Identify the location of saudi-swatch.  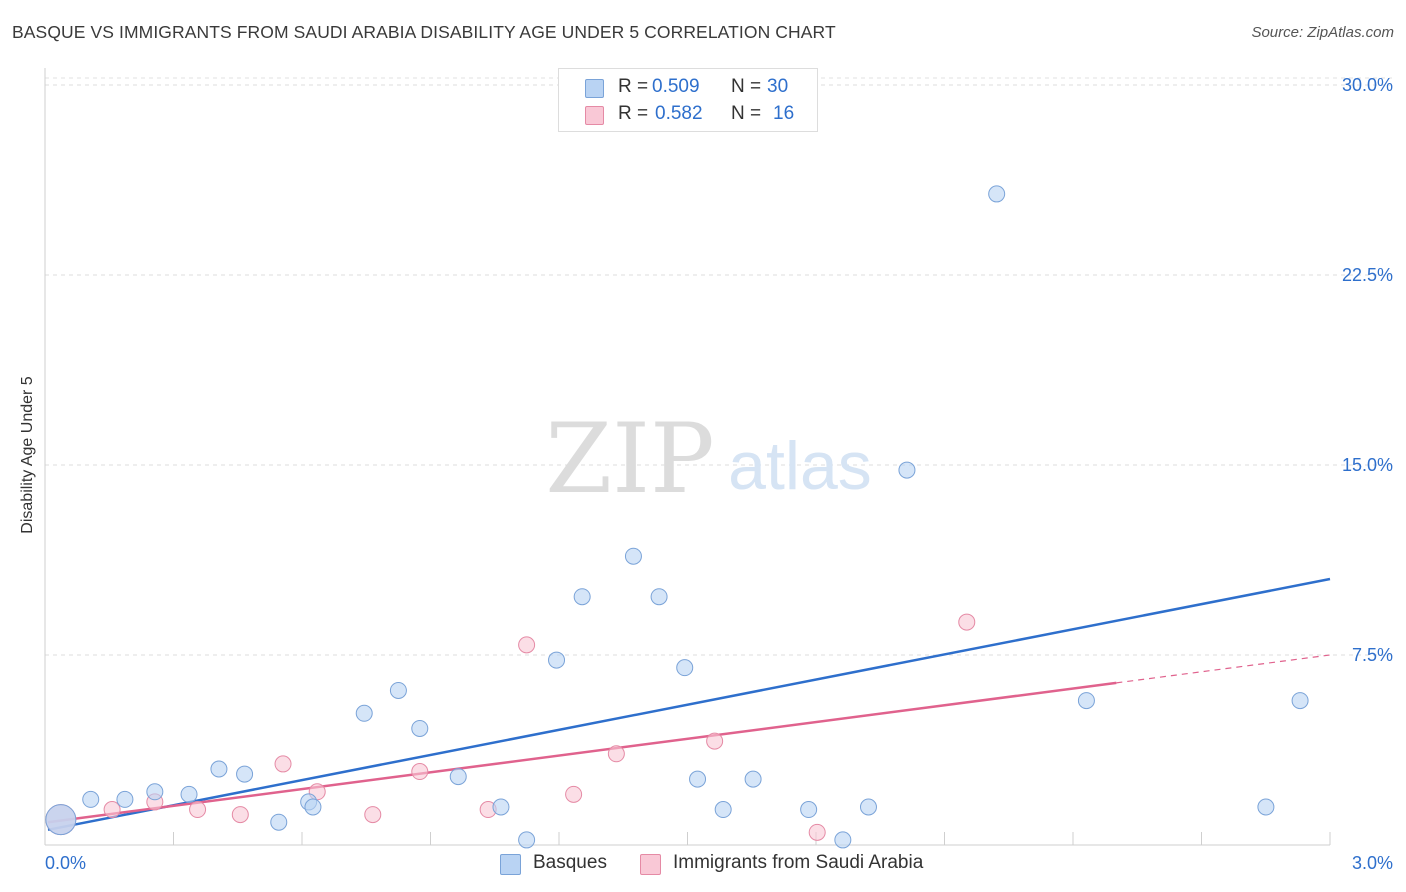
(594, 115).